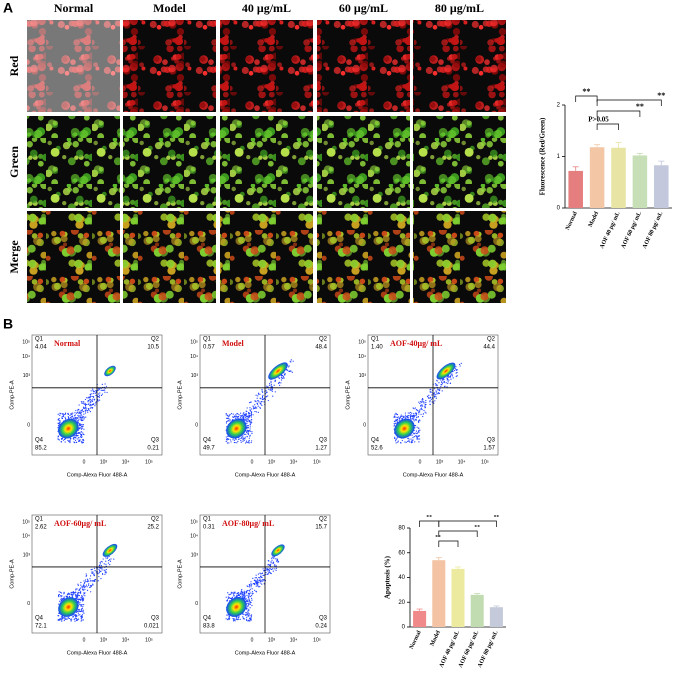  I want to click on quadrant-value: 44.4, so click(489, 348).